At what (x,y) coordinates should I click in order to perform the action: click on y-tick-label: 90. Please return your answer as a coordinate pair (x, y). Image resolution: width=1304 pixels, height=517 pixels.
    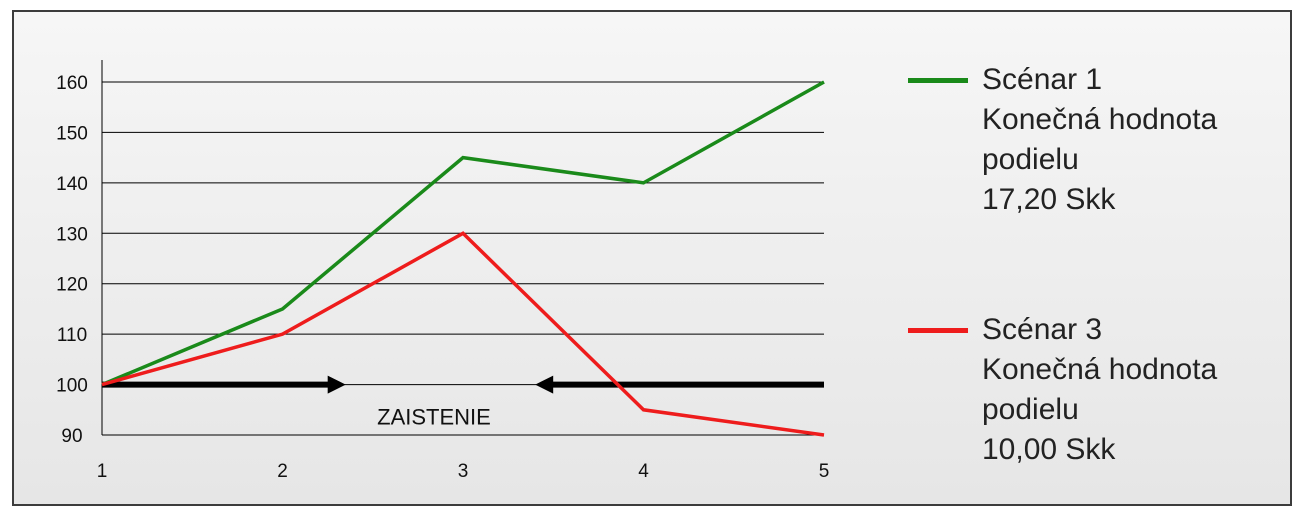
    Looking at the image, I should click on (71, 436).